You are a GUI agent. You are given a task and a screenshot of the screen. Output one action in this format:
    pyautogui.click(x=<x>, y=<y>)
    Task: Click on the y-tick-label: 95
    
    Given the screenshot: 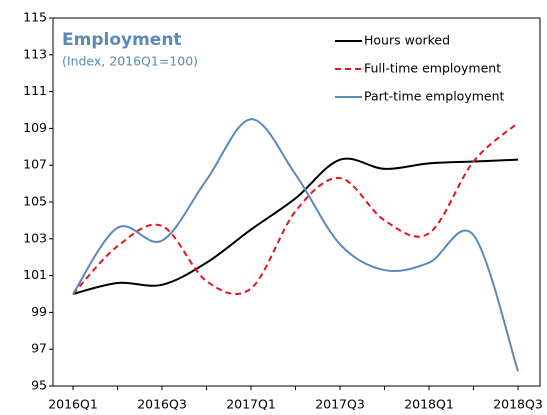 What is the action you would take?
    pyautogui.click(x=39, y=385)
    